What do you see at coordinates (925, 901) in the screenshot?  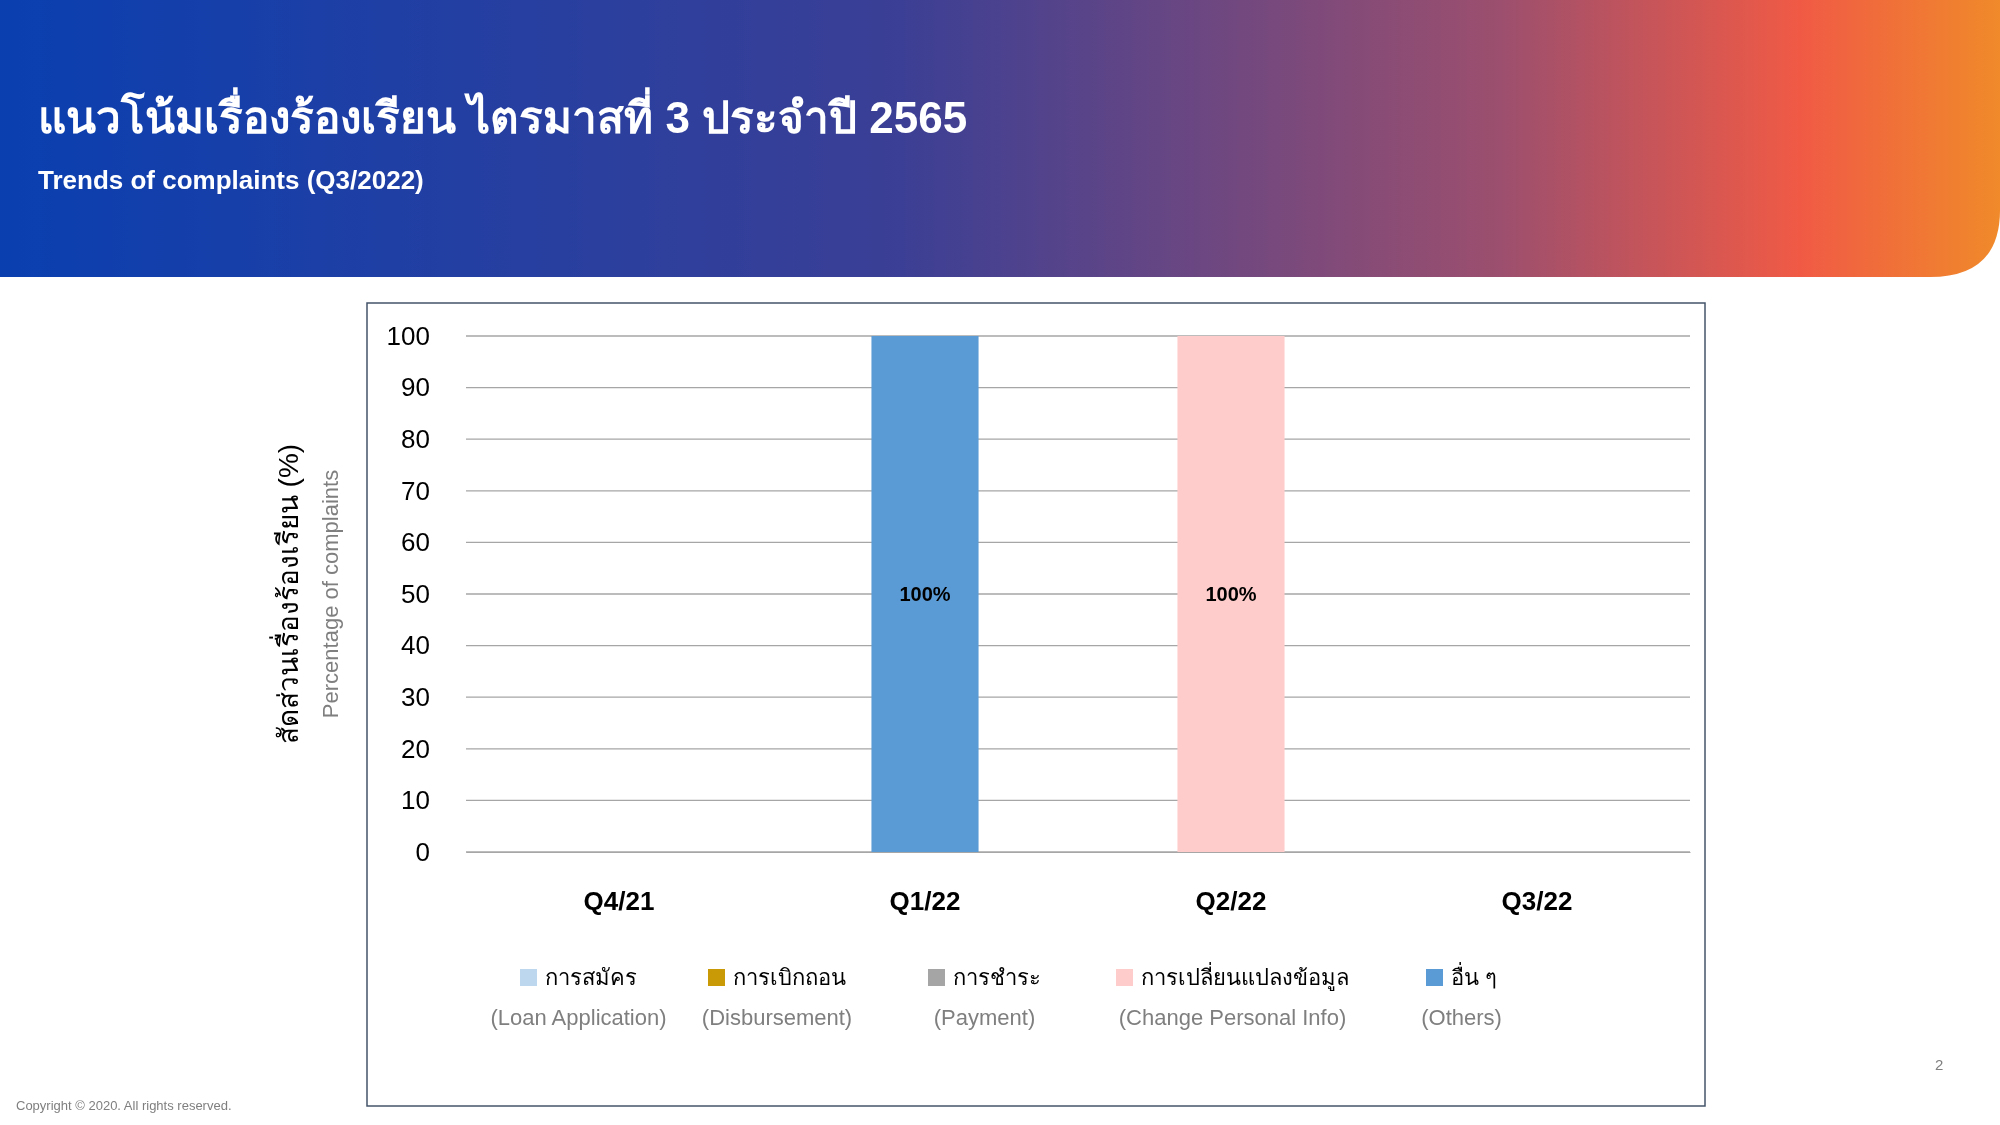 I see `x-tick-label: Q1/22` at bounding box center [925, 901].